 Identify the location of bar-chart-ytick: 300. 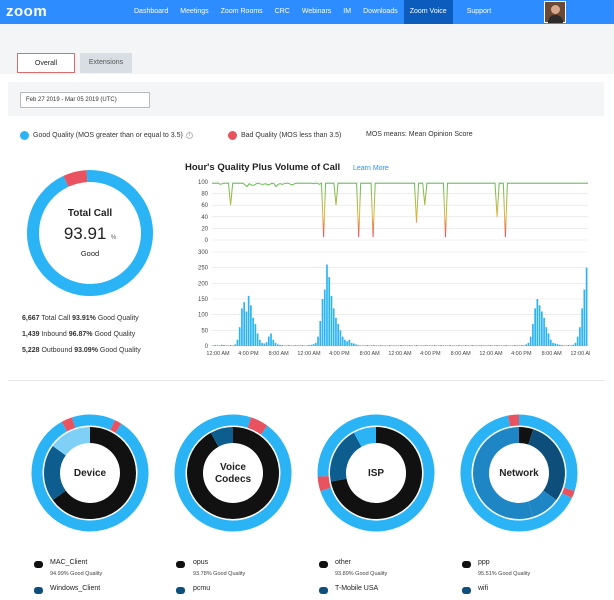
(203, 253).